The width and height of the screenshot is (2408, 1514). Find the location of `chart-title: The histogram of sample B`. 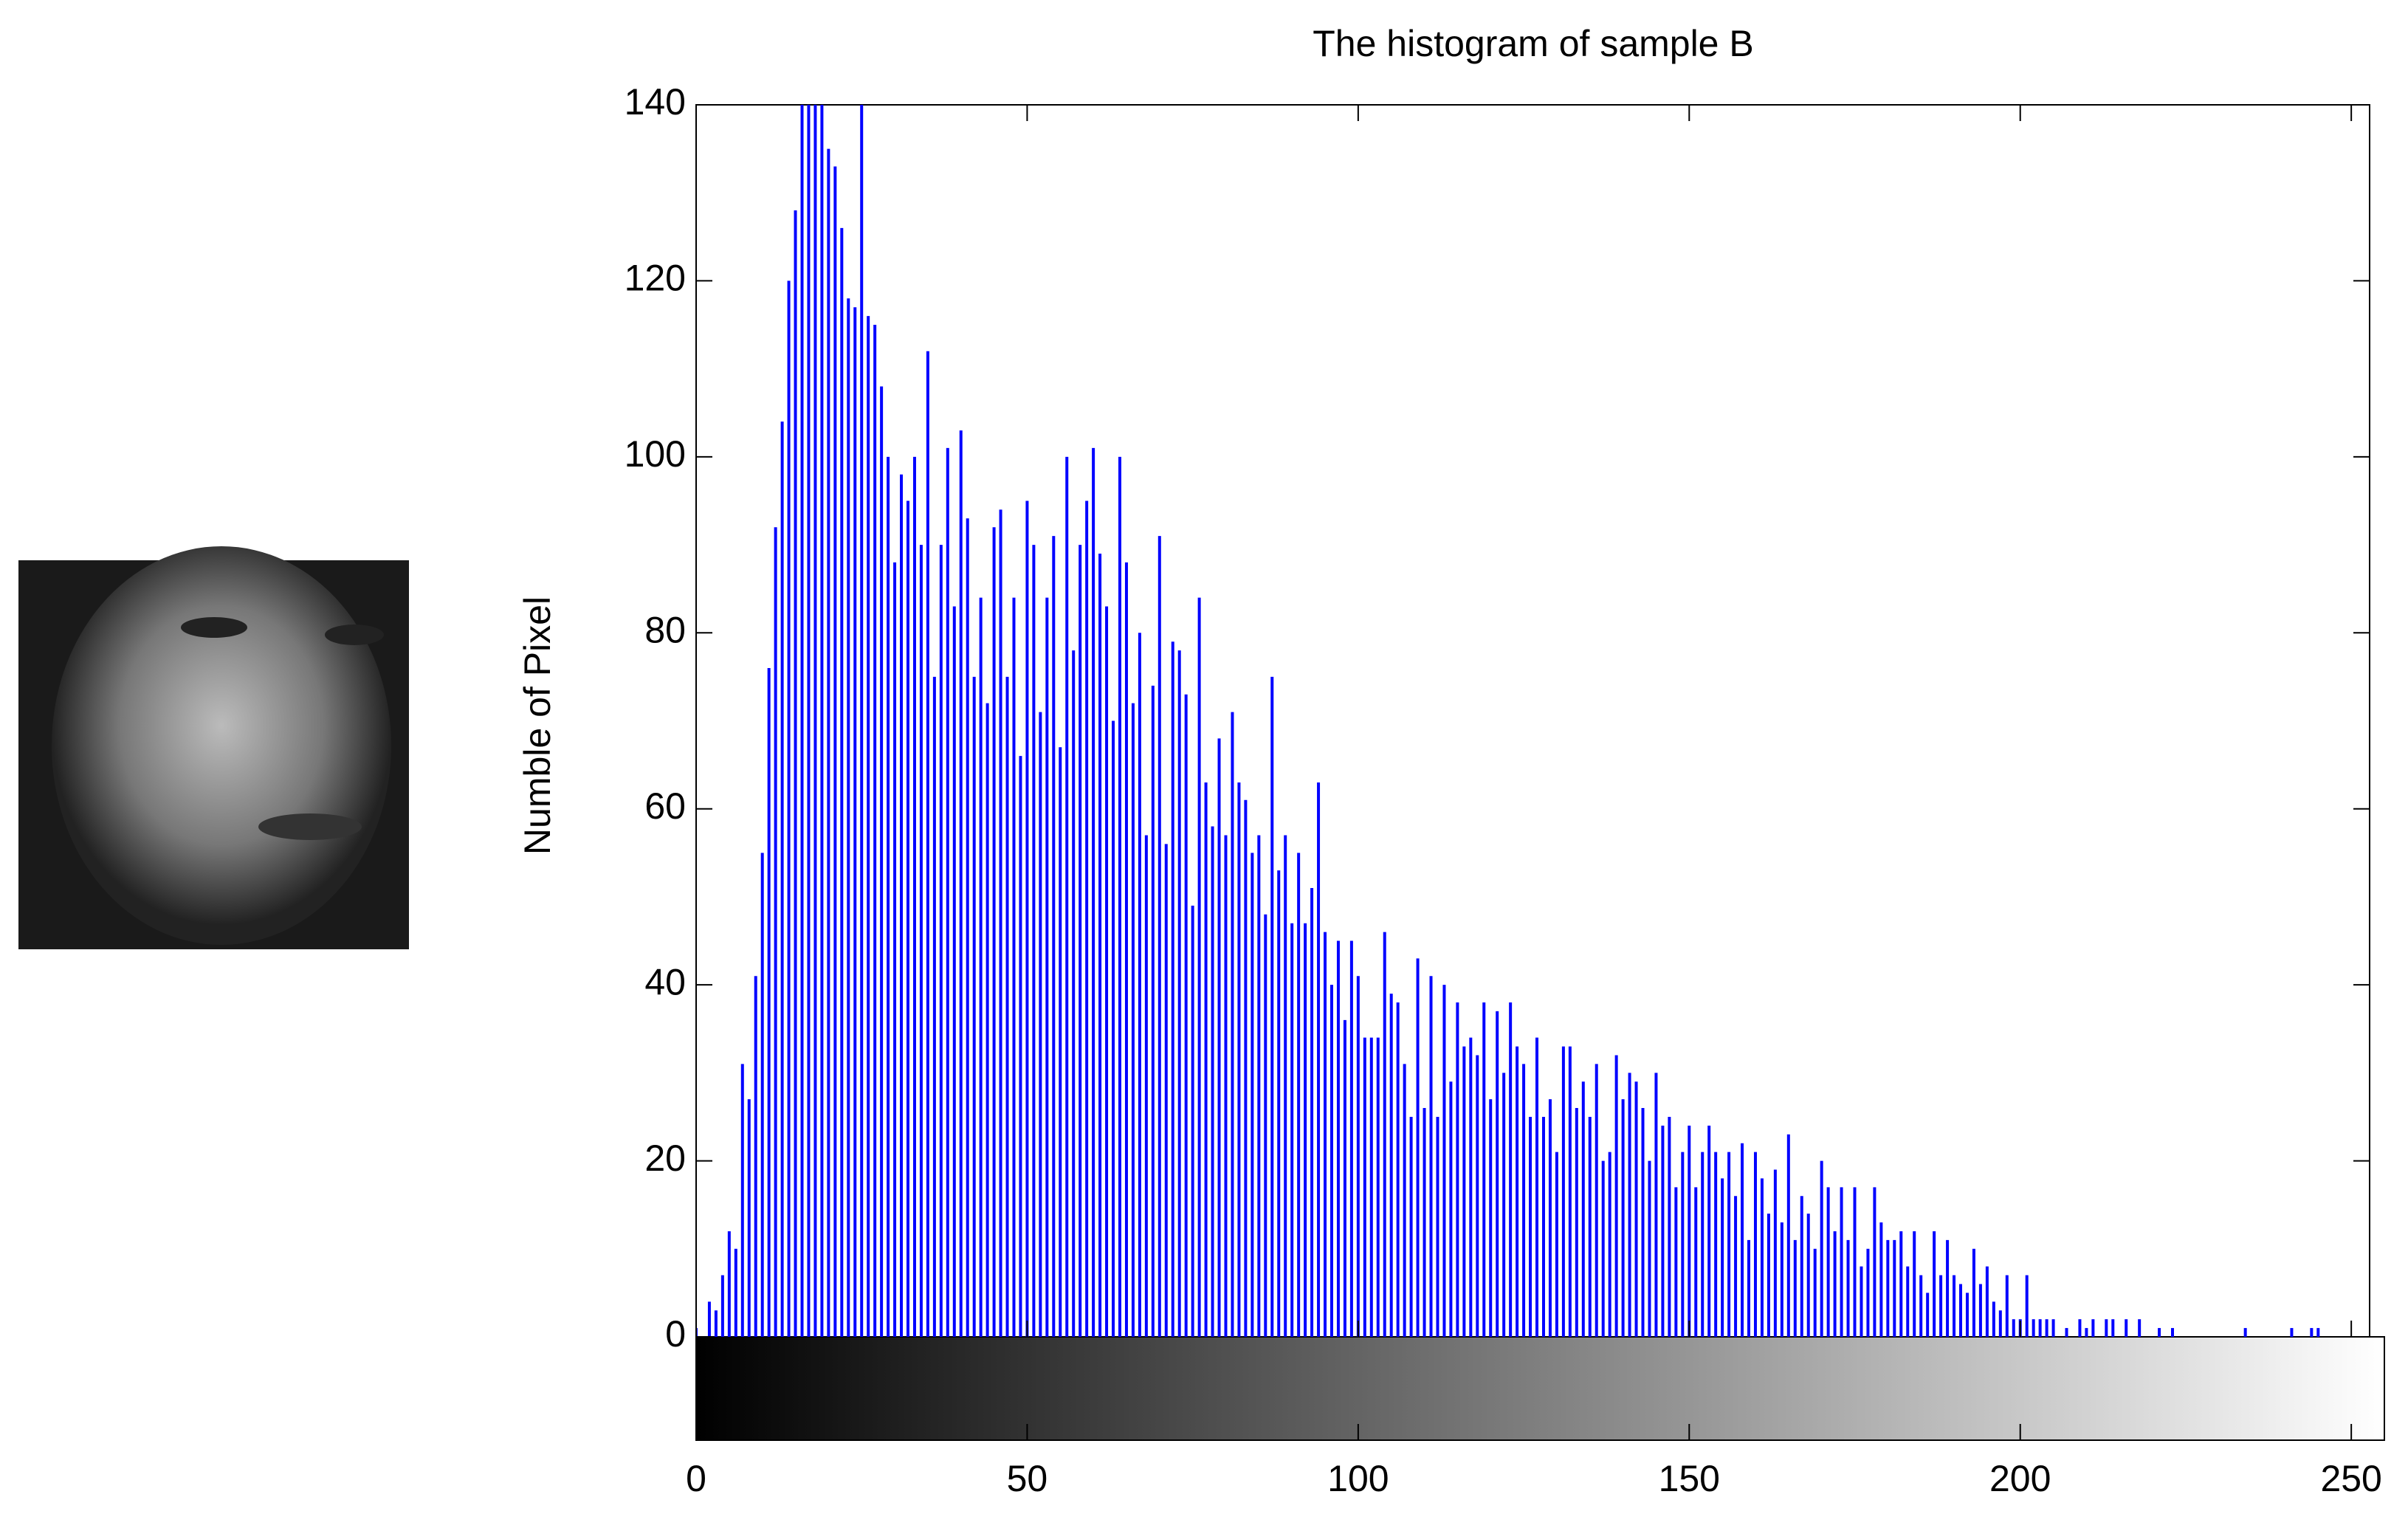

chart-title: The histogram of sample B is located at coordinates (1533, 43).